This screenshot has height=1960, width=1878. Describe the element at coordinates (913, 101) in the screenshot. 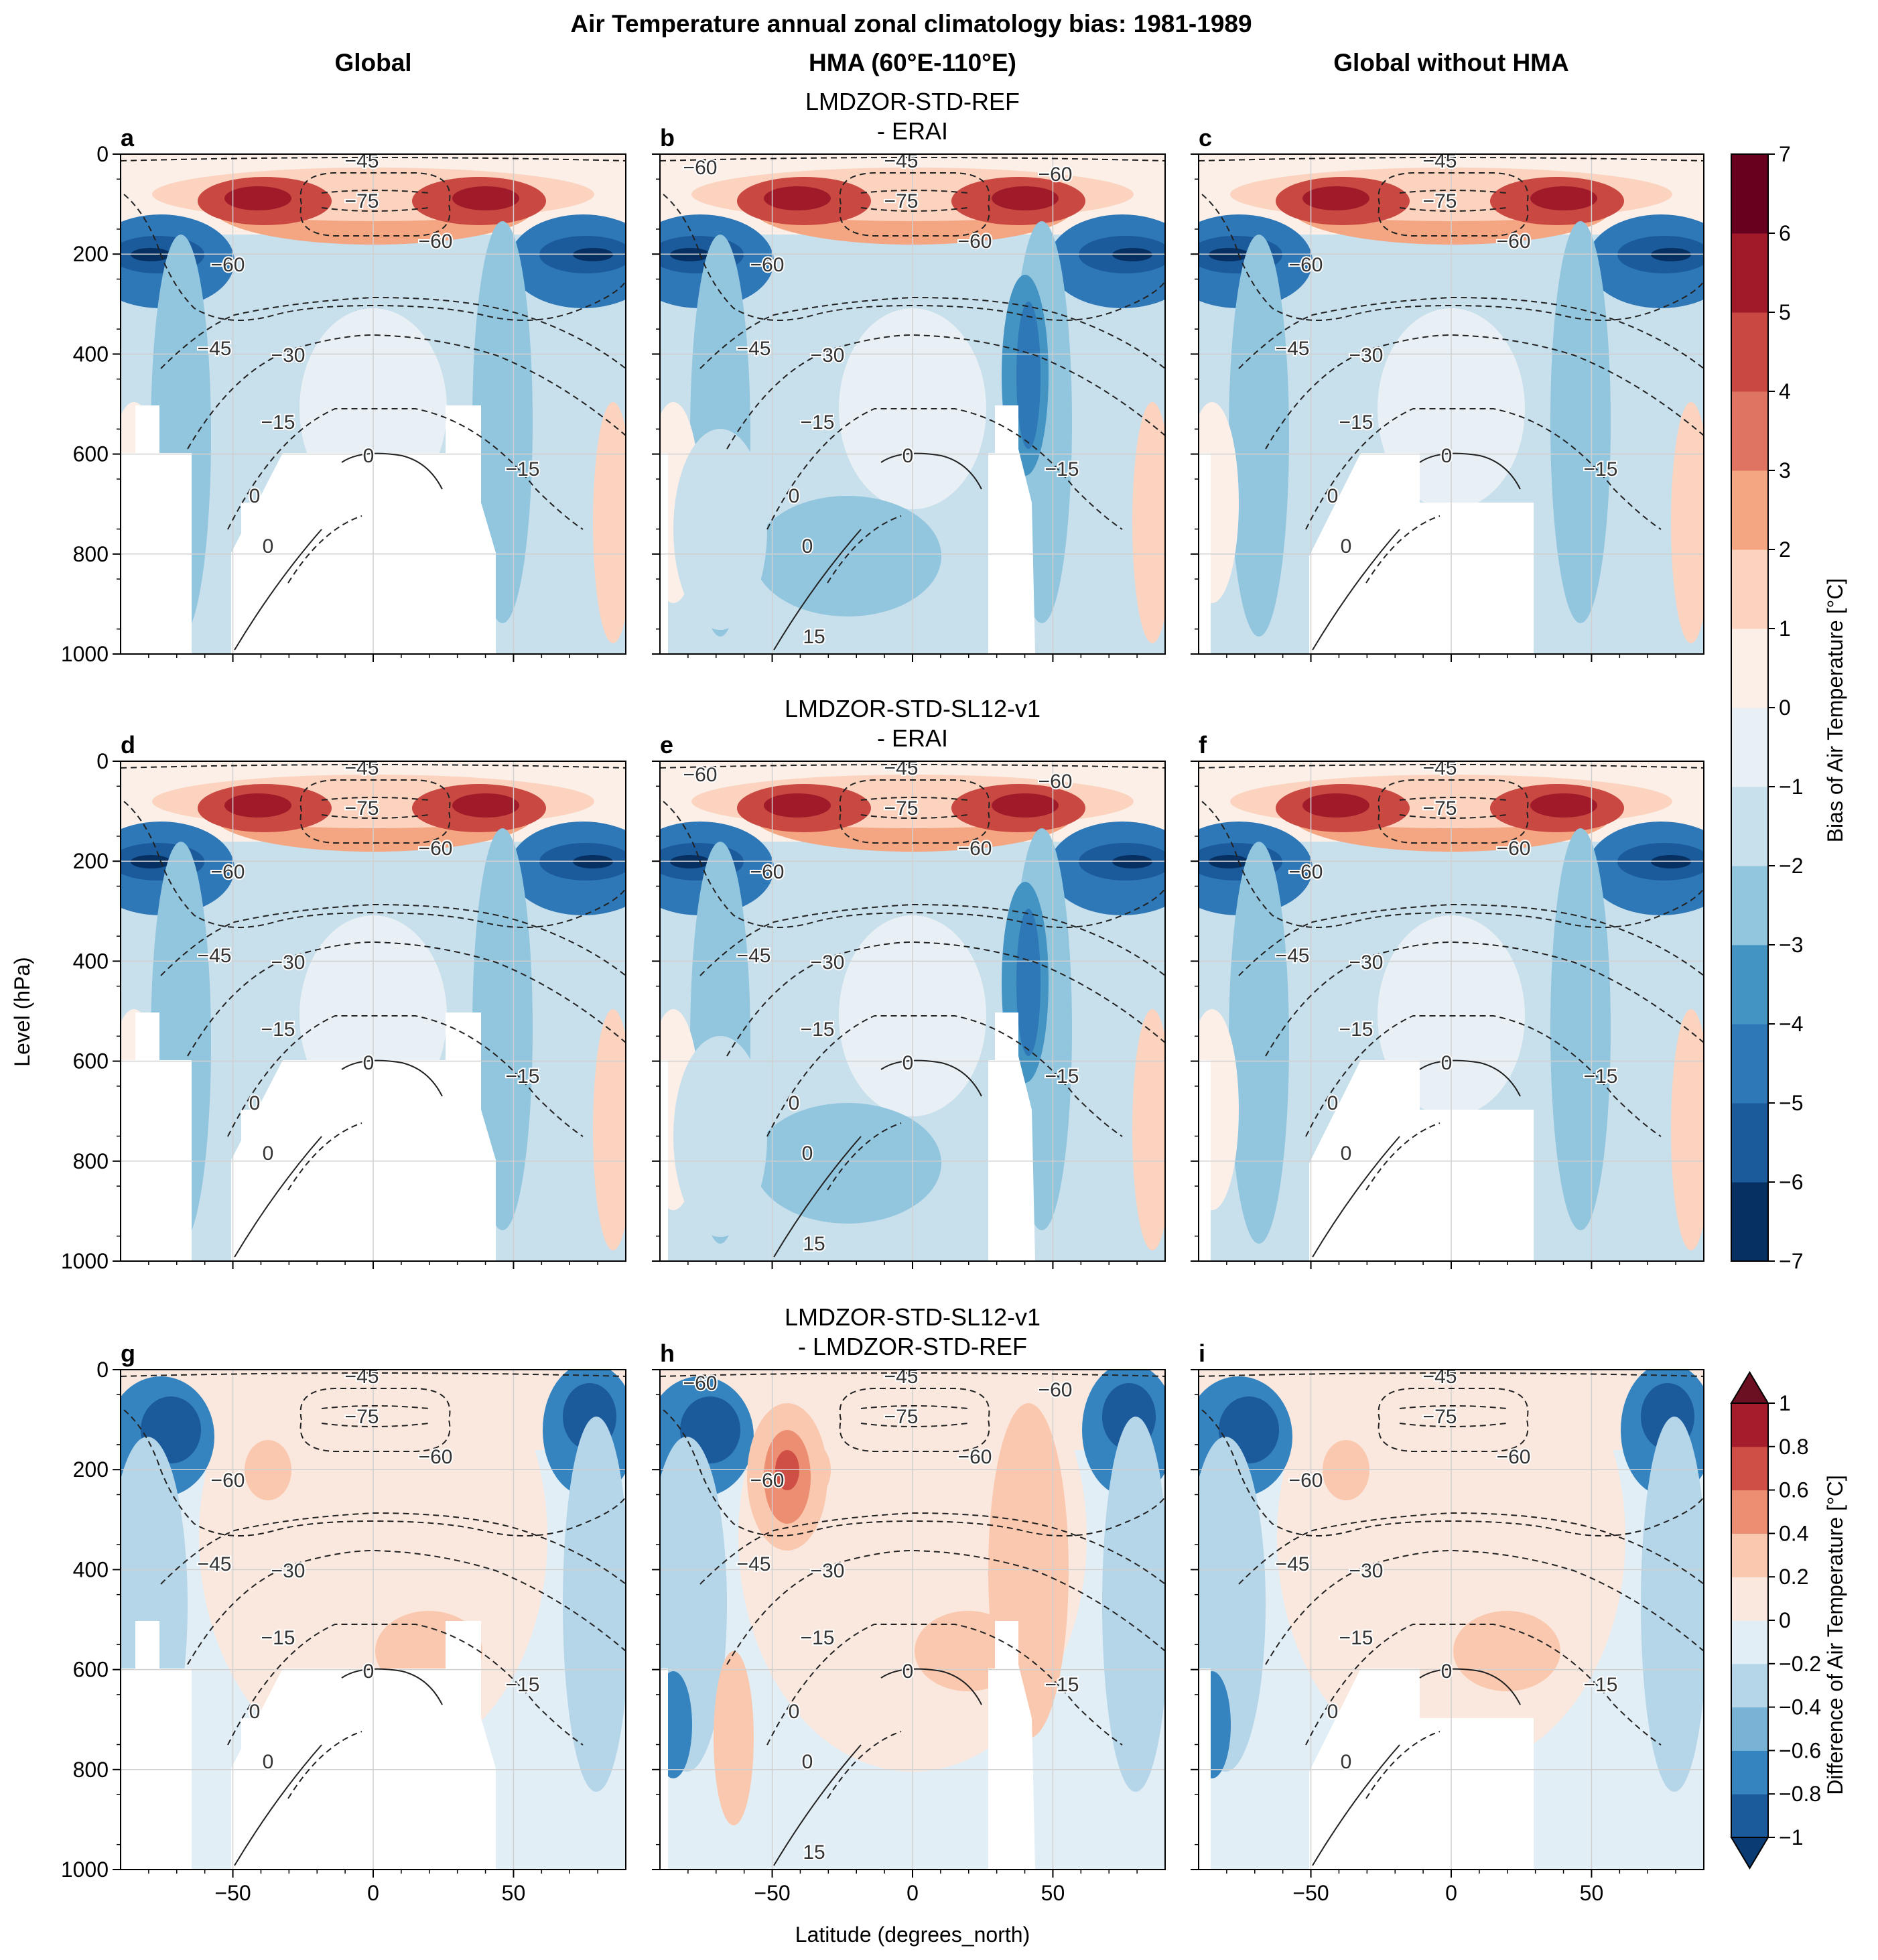

I see `row-title-1-line-1: LMDZOR-STD-REF` at that location.